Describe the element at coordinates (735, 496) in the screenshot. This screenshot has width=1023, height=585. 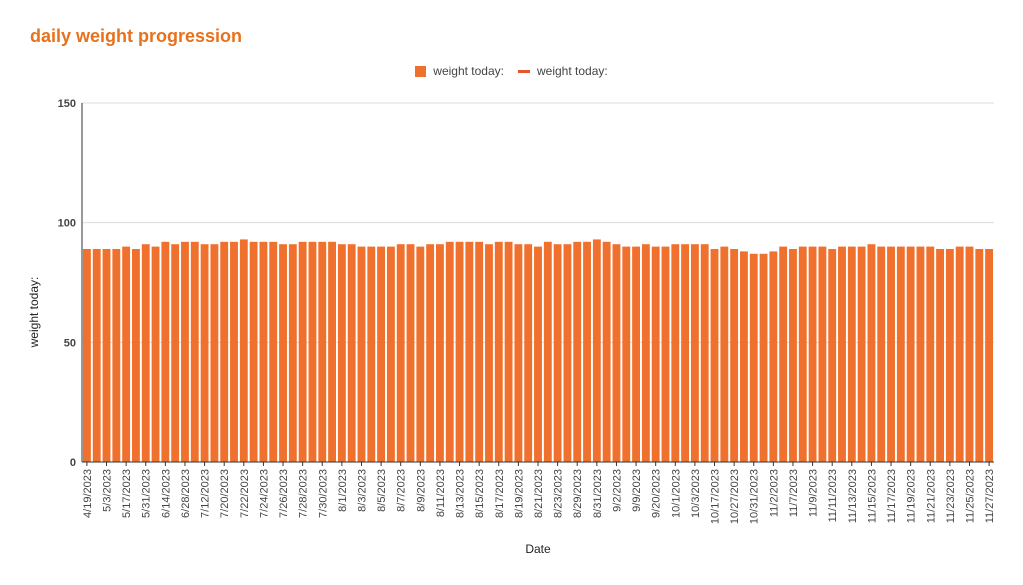
I see `x-tick-label: 10/27/2023` at that location.